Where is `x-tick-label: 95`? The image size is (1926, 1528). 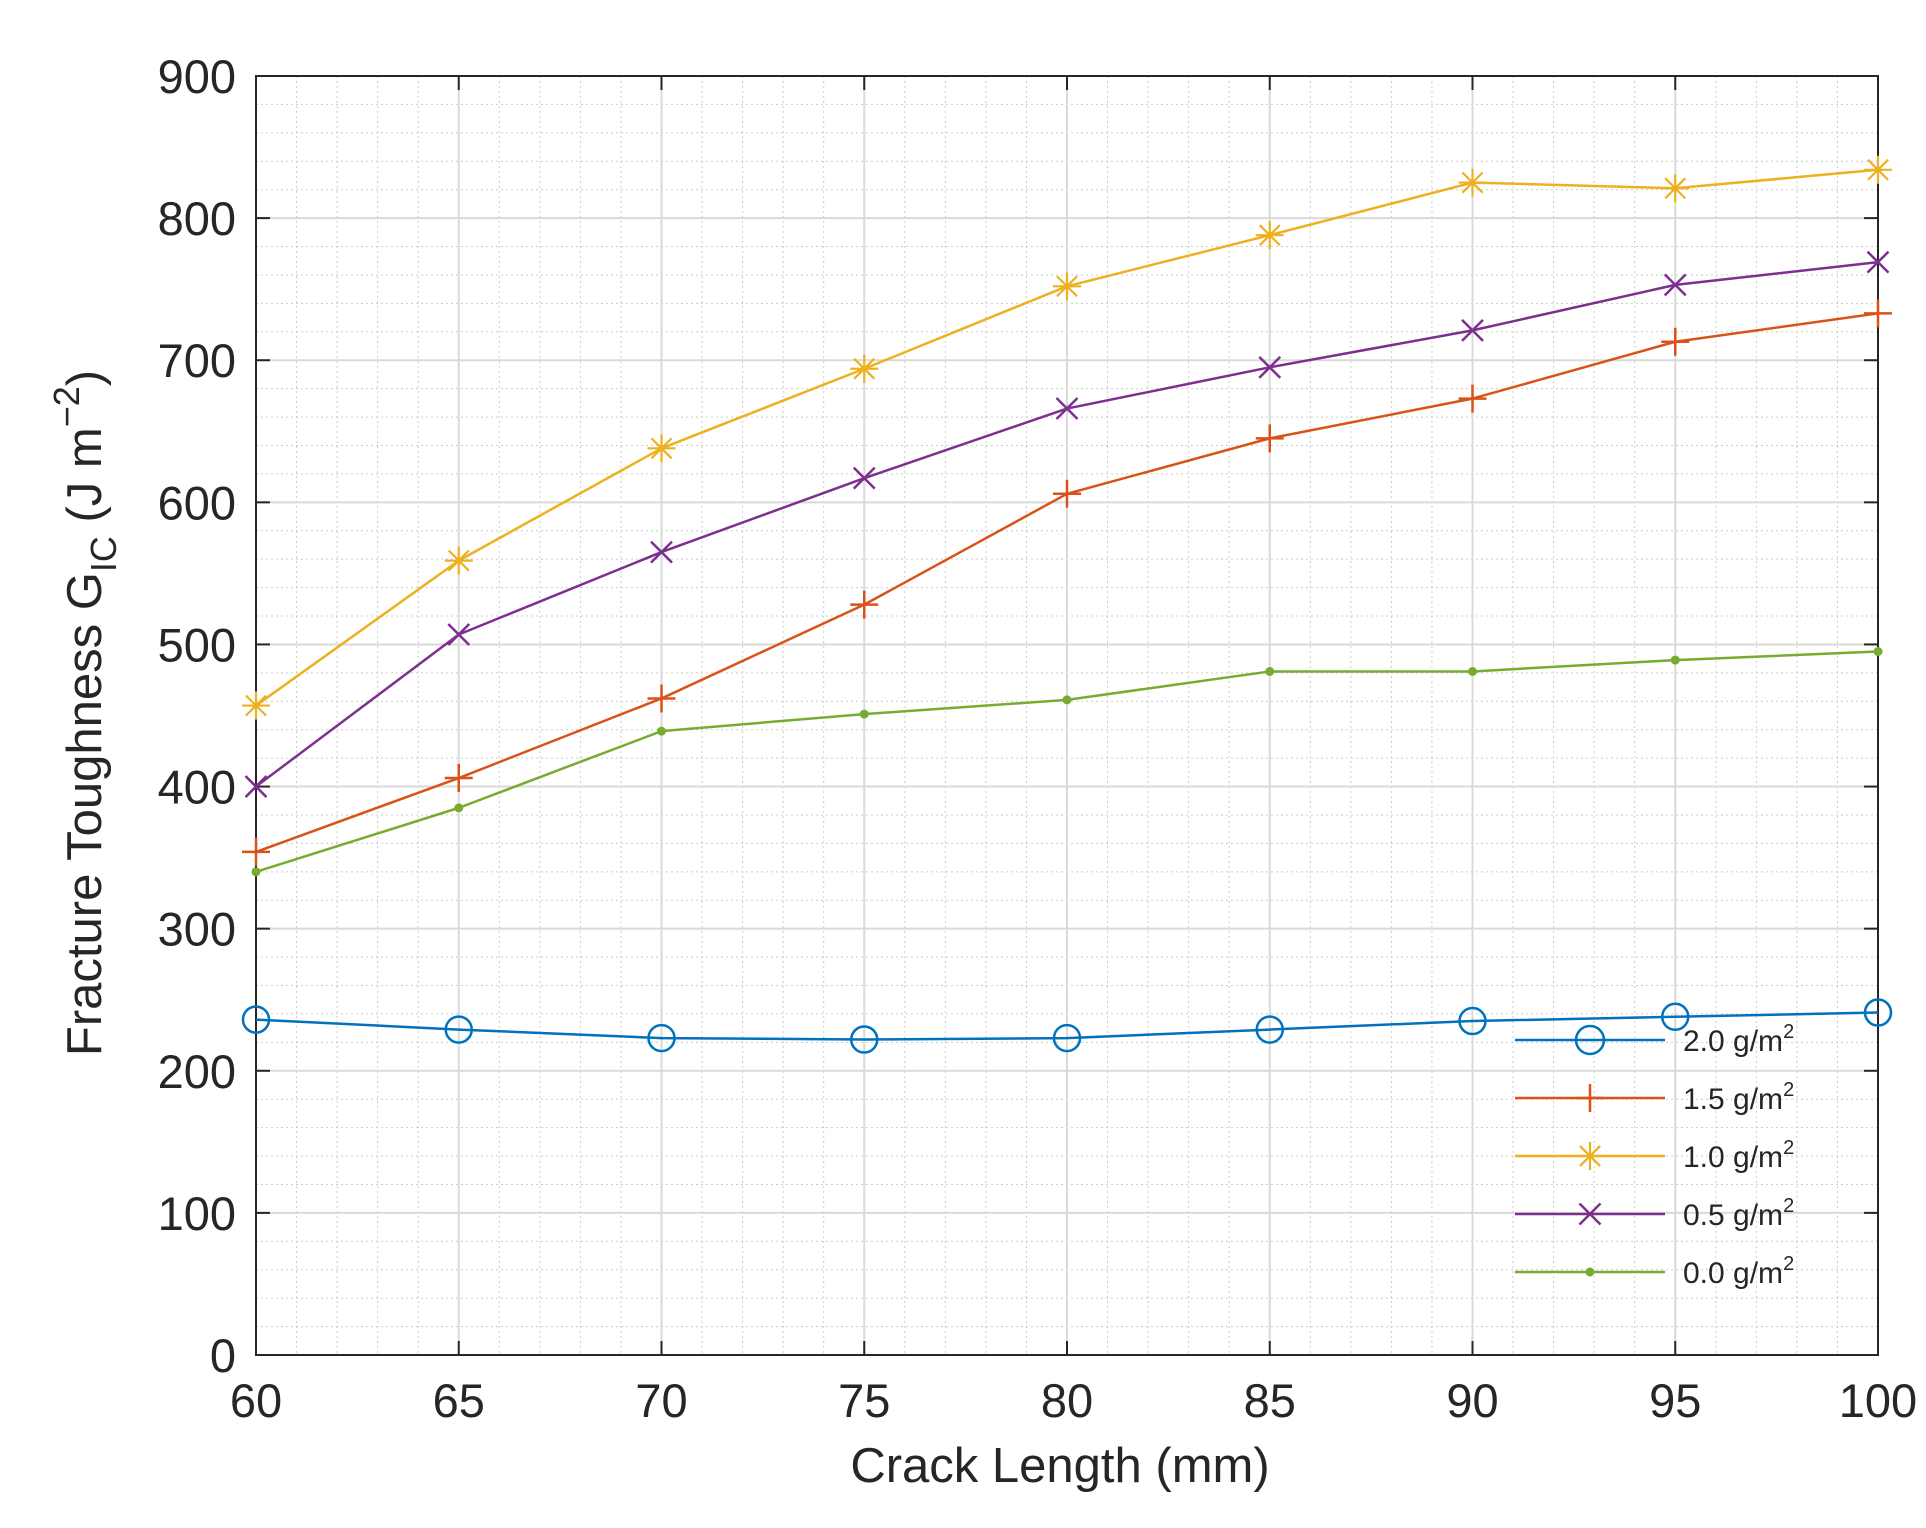
x-tick-label: 95 is located at coordinates (1675, 1400).